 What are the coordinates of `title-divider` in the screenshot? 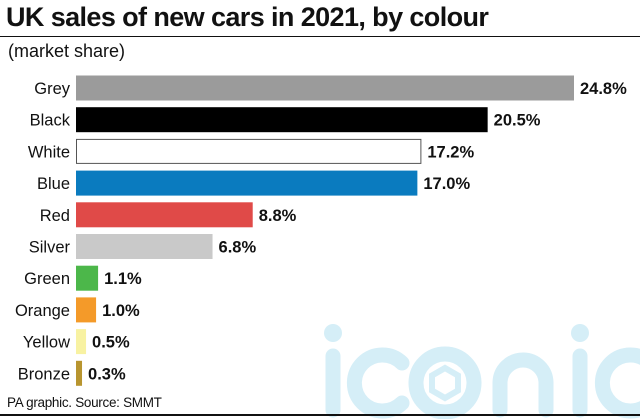 It's located at (320, 36).